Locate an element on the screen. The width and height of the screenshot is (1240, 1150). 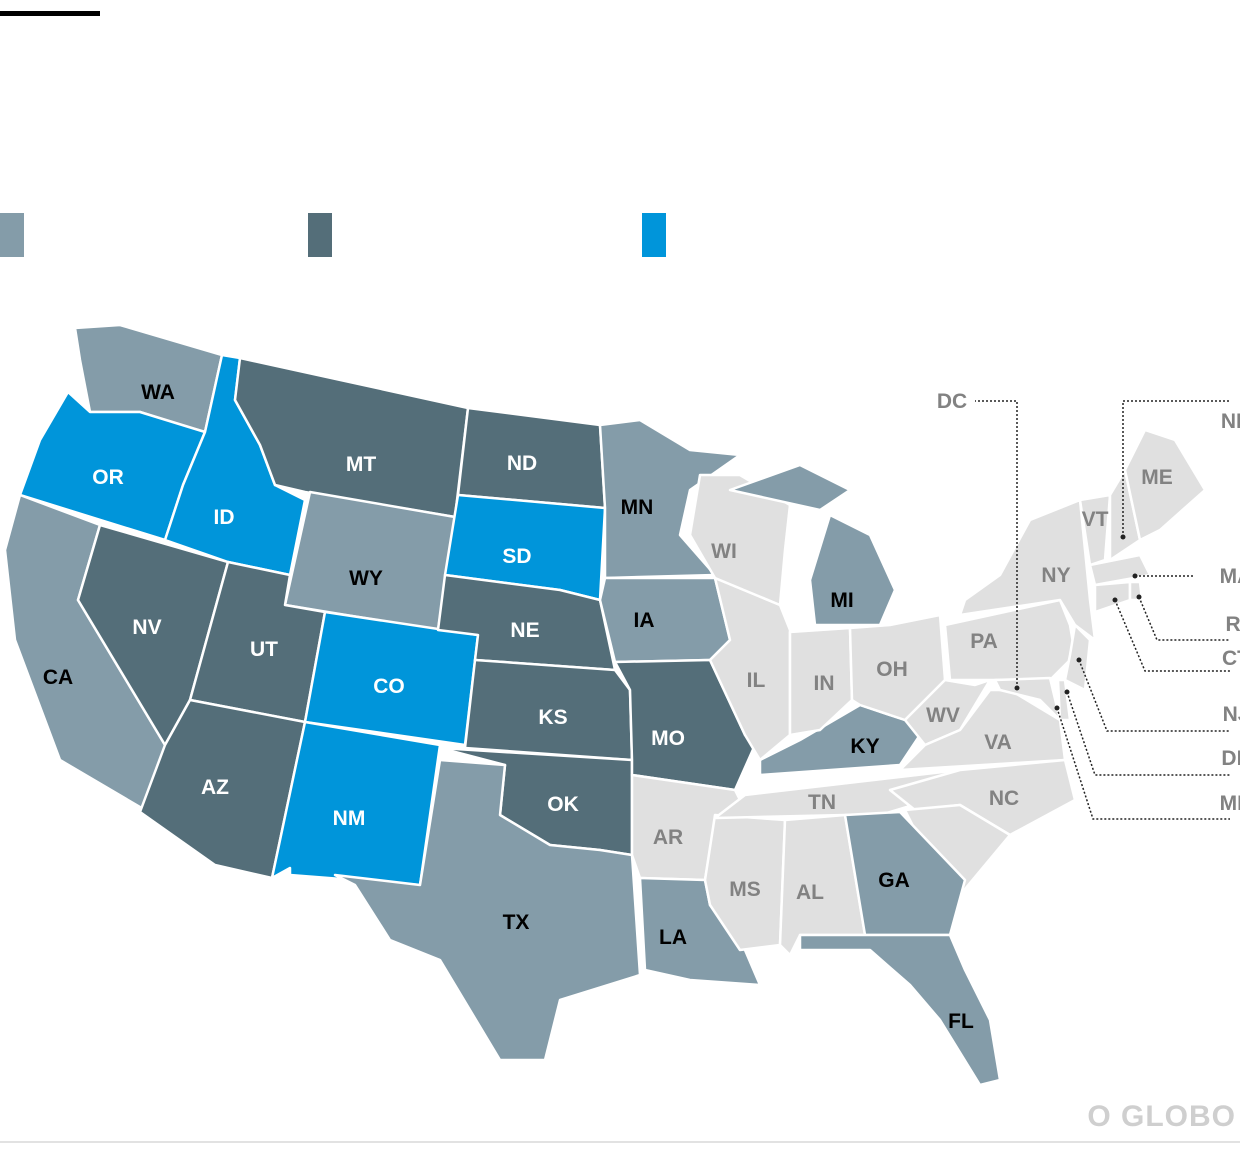
state-in is located at coordinates (821, 681).